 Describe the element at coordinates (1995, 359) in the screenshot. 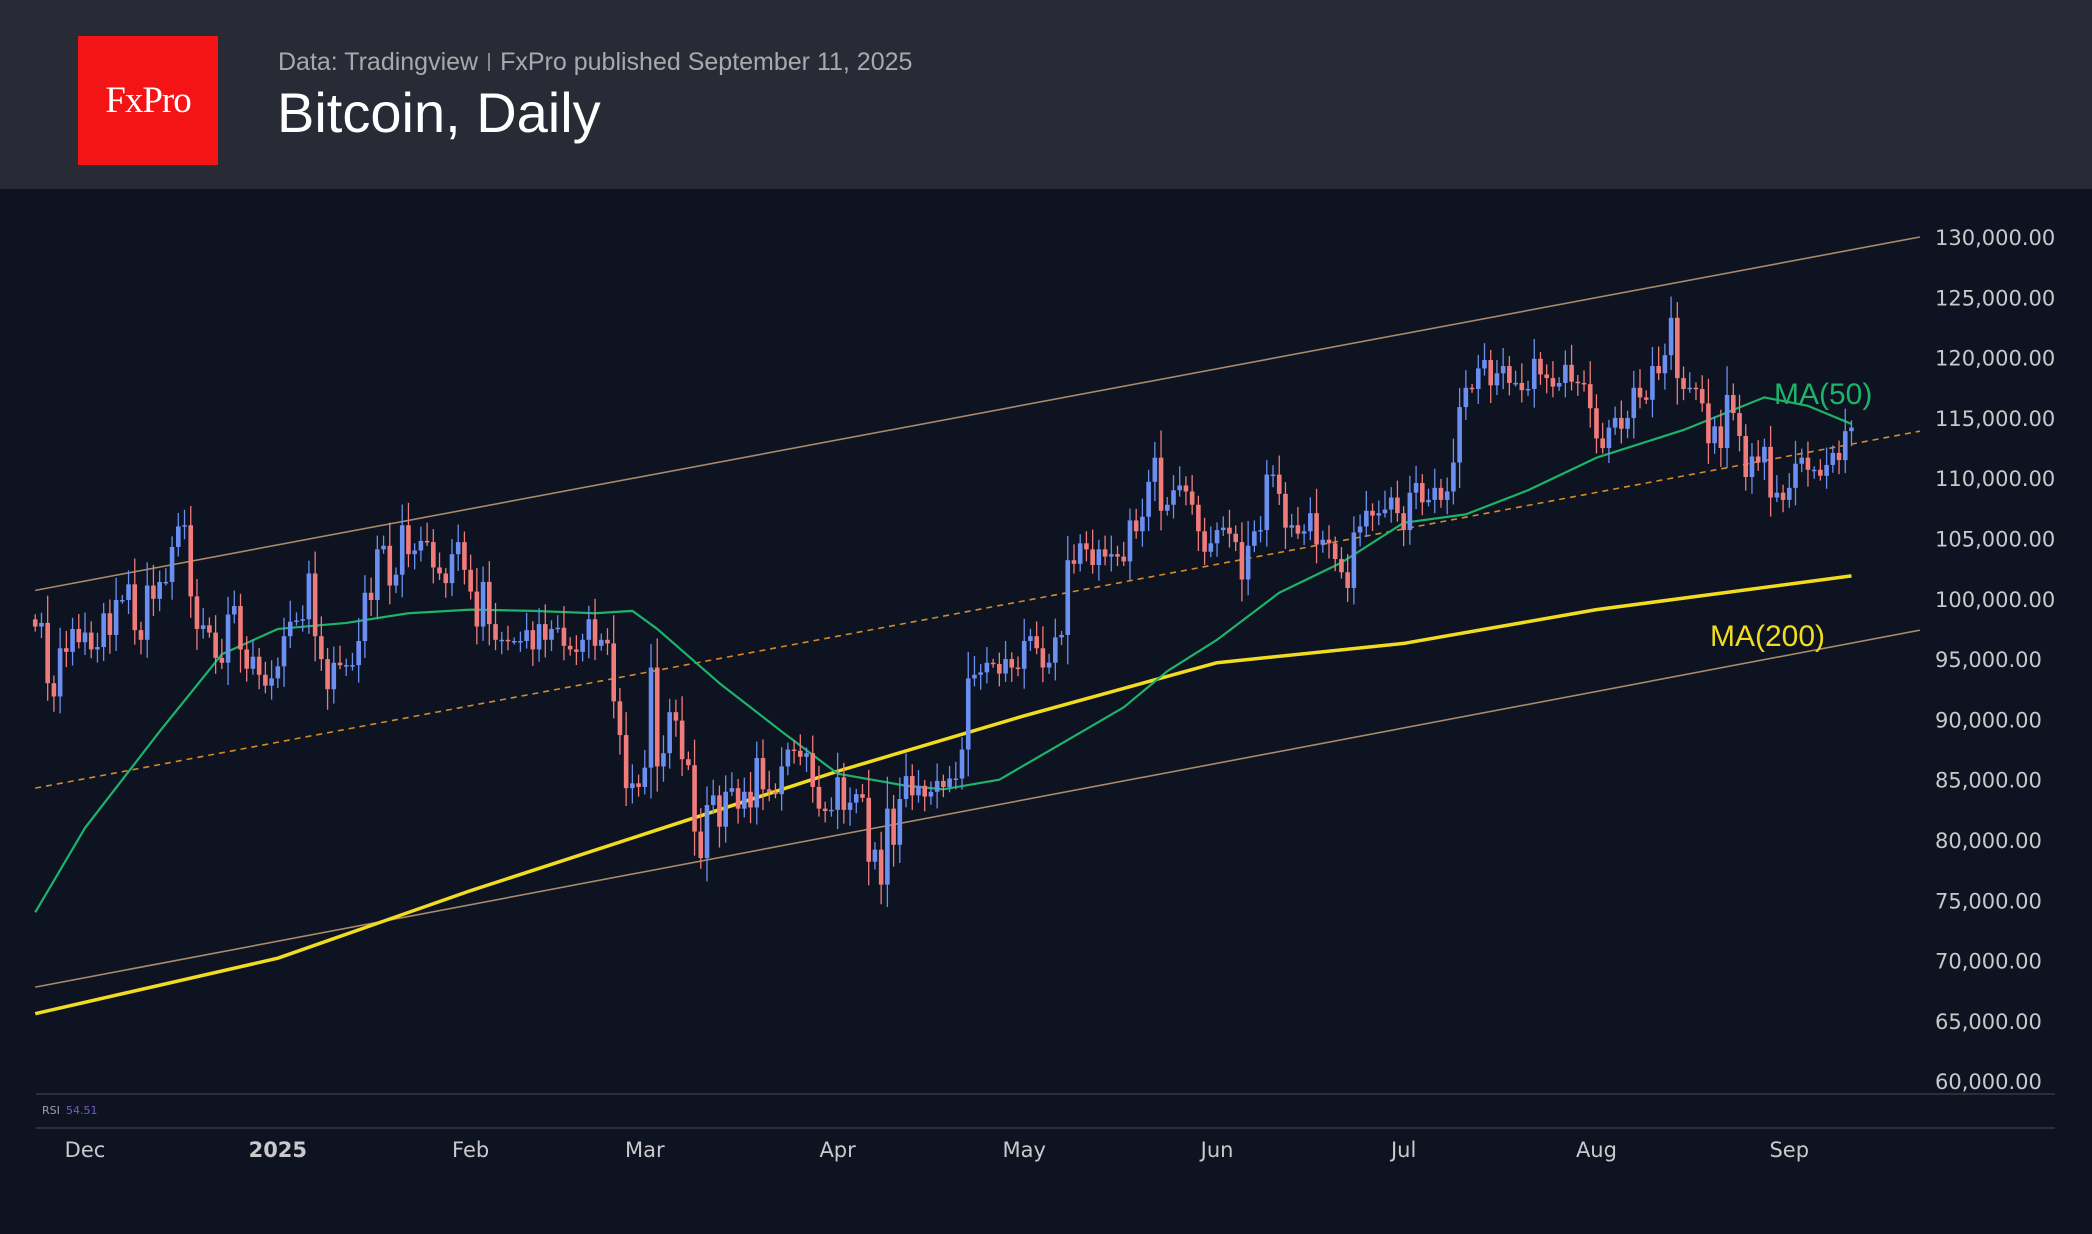

I see `price-tick-label: 120,000.00` at that location.